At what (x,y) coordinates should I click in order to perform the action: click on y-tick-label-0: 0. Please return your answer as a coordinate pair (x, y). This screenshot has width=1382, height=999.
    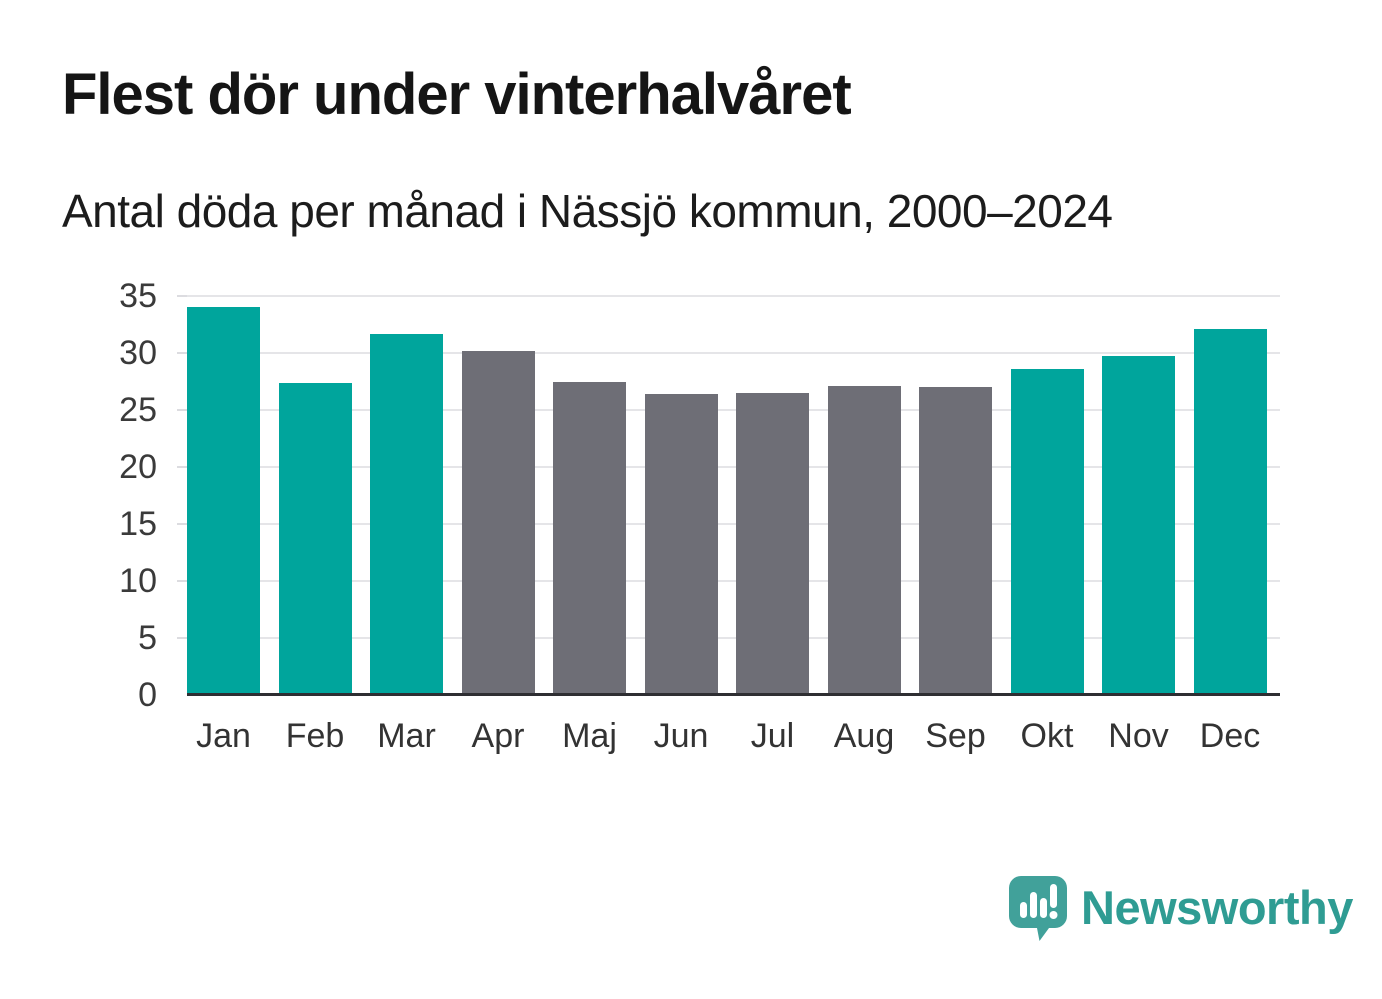
    Looking at the image, I should click on (147, 695).